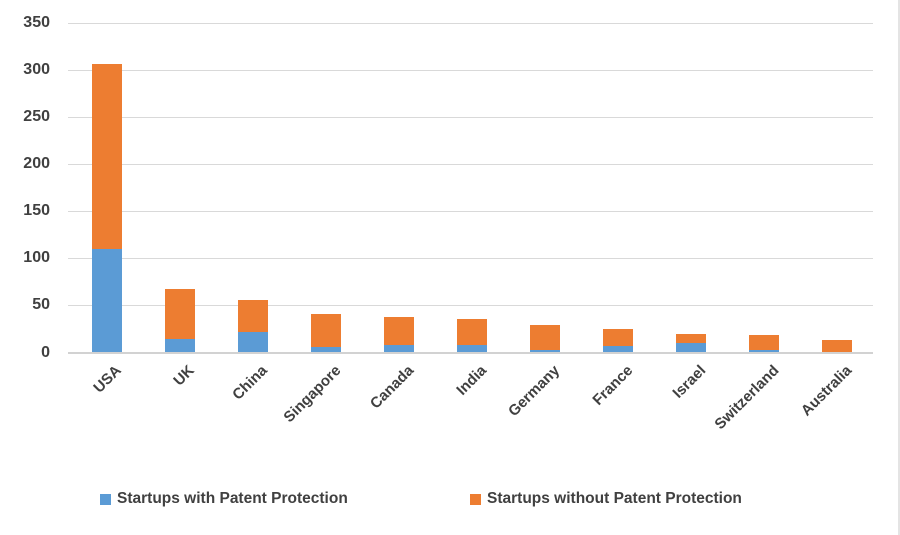 This screenshot has width=900, height=535. What do you see at coordinates (41, 305) in the screenshot?
I see `y-axis-tick-label-50: 50` at bounding box center [41, 305].